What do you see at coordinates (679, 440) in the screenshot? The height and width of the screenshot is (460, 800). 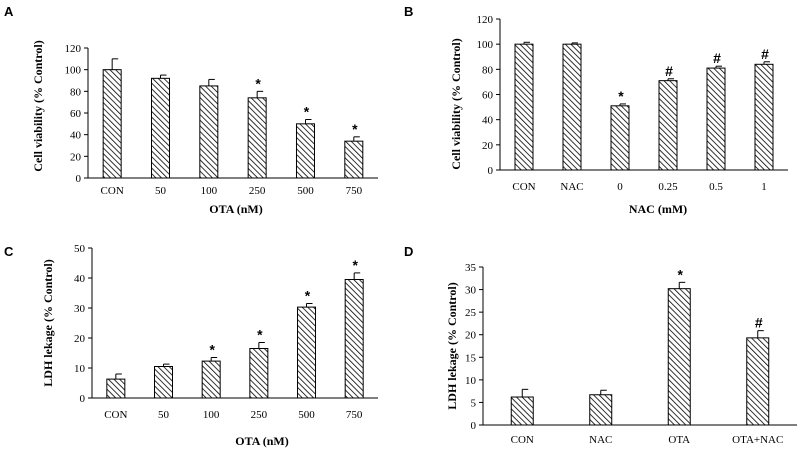 I see `panel-d-category-label: OTA` at bounding box center [679, 440].